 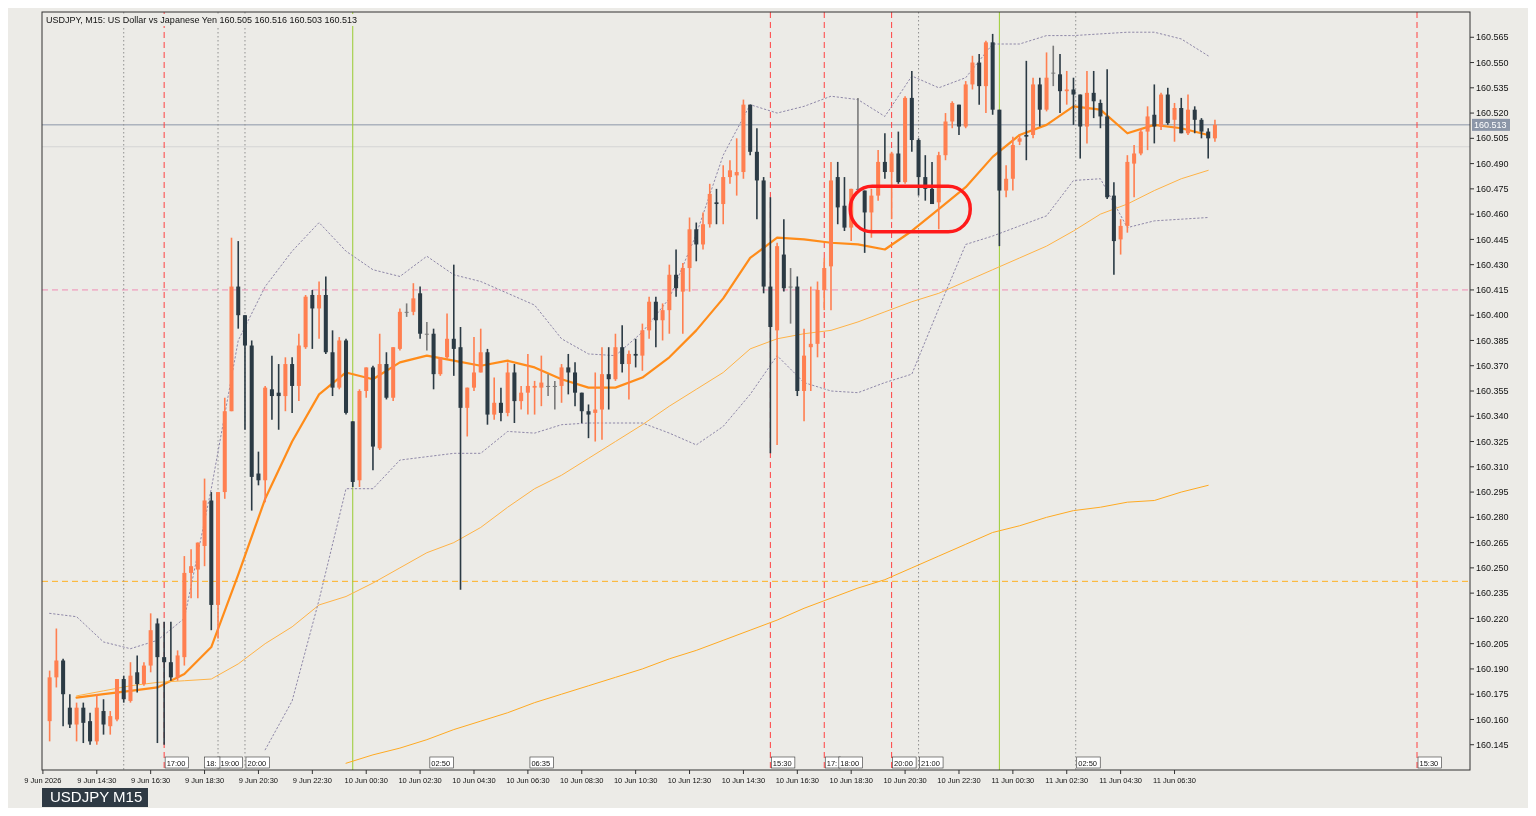 I want to click on y-tick-label: 160.430, so click(x=1492, y=264).